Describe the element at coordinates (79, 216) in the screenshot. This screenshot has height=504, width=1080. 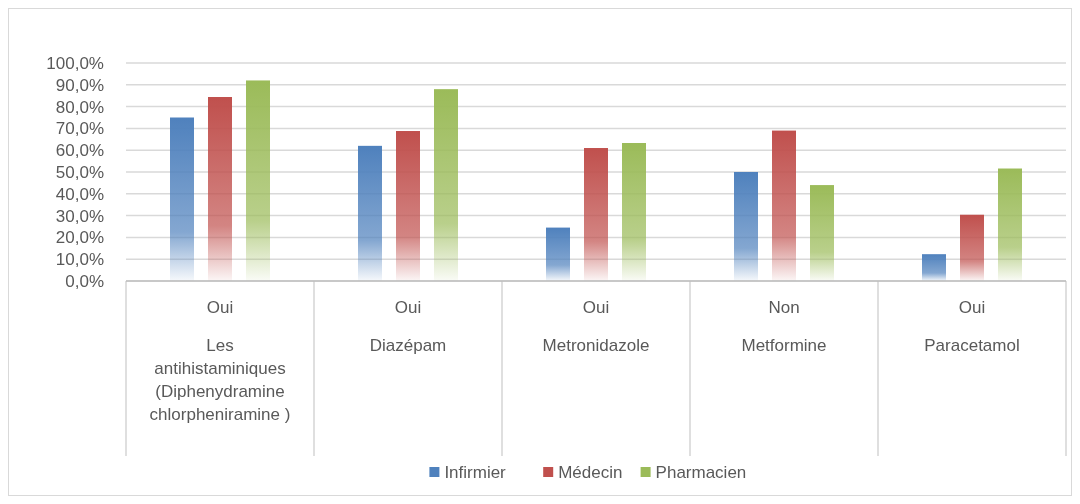
I see `y-tick-label: 30,0%` at that location.